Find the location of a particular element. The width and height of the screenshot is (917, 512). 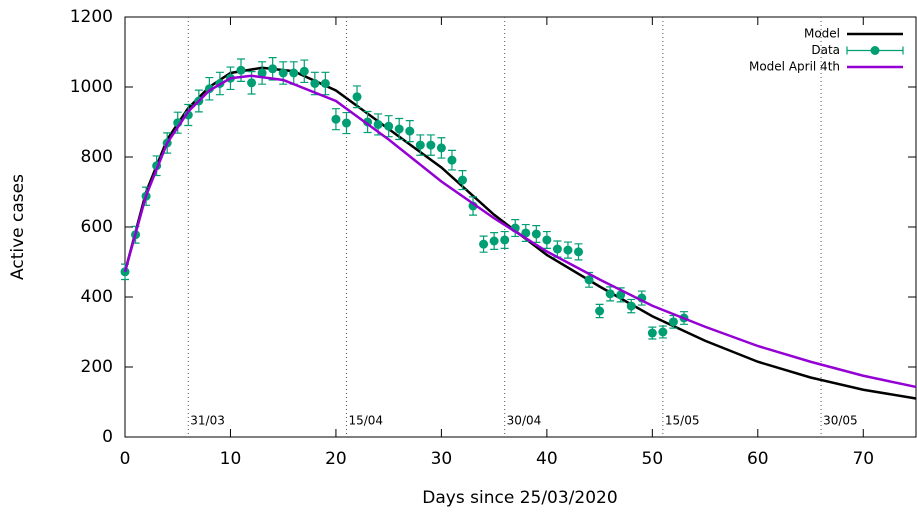

y-tick-label: 0 is located at coordinates (107, 437).